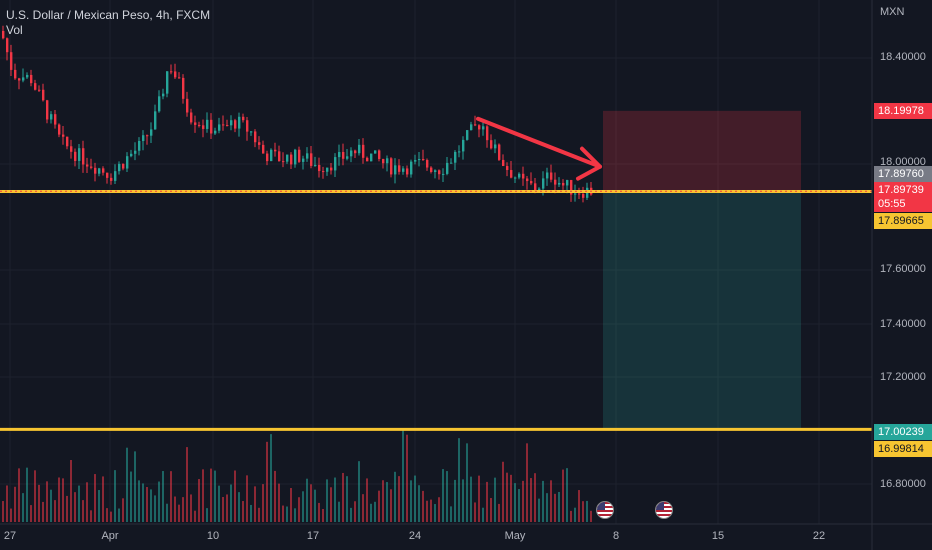 The height and width of the screenshot is (550, 932). What do you see at coordinates (903, 111) in the screenshot?
I see `target-price-tag: 18.19978` at bounding box center [903, 111].